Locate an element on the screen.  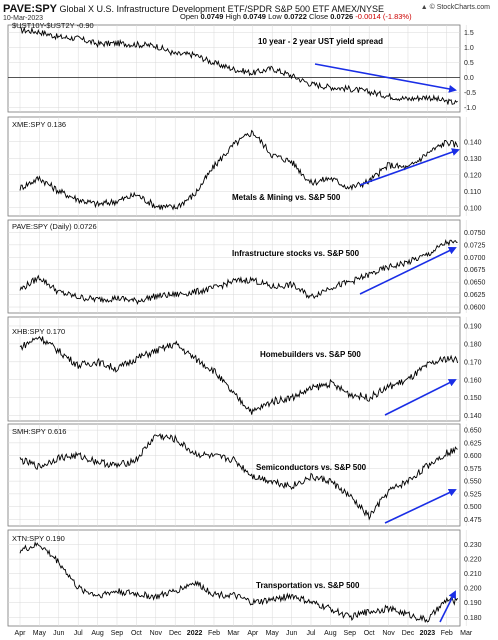
y-tick-label: 0.0 is located at coordinates (469, 78).